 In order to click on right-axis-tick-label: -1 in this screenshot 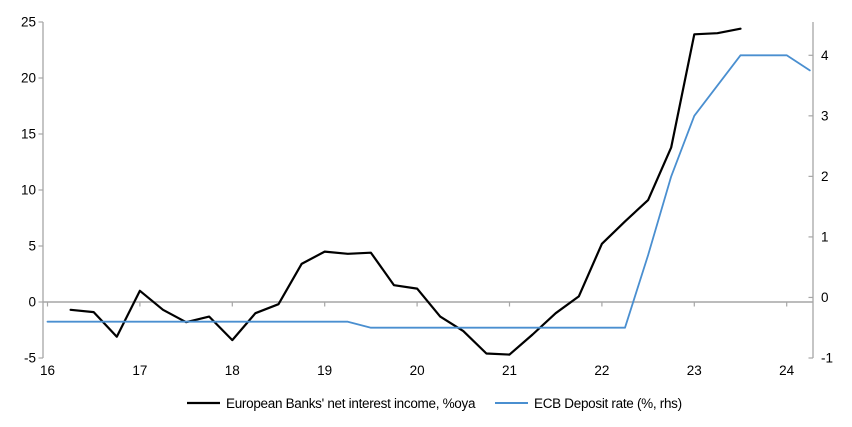, I will do `click(827, 358)`.